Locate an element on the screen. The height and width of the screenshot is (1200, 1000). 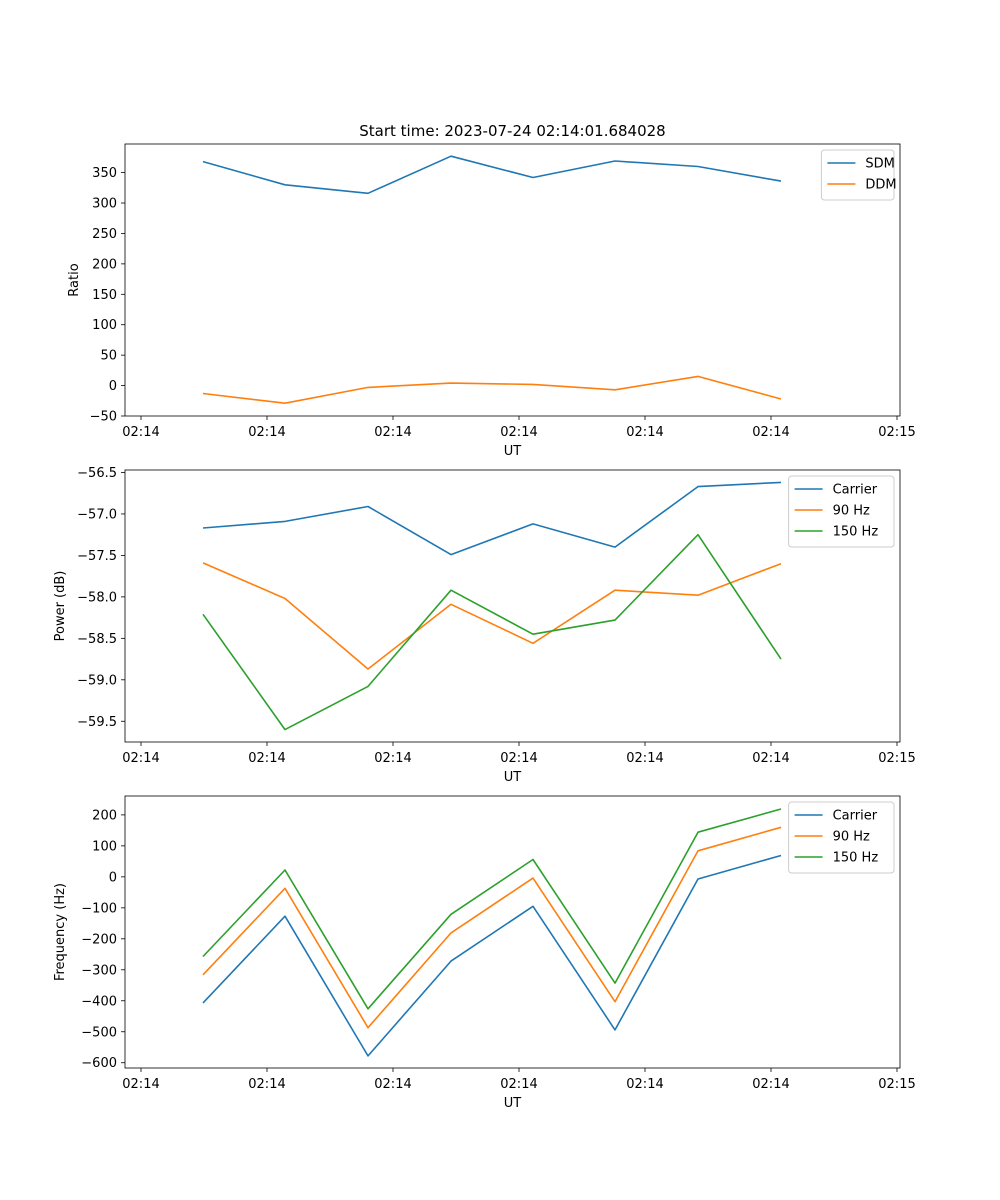
y-tick-label: −400 is located at coordinates (99, 1001).